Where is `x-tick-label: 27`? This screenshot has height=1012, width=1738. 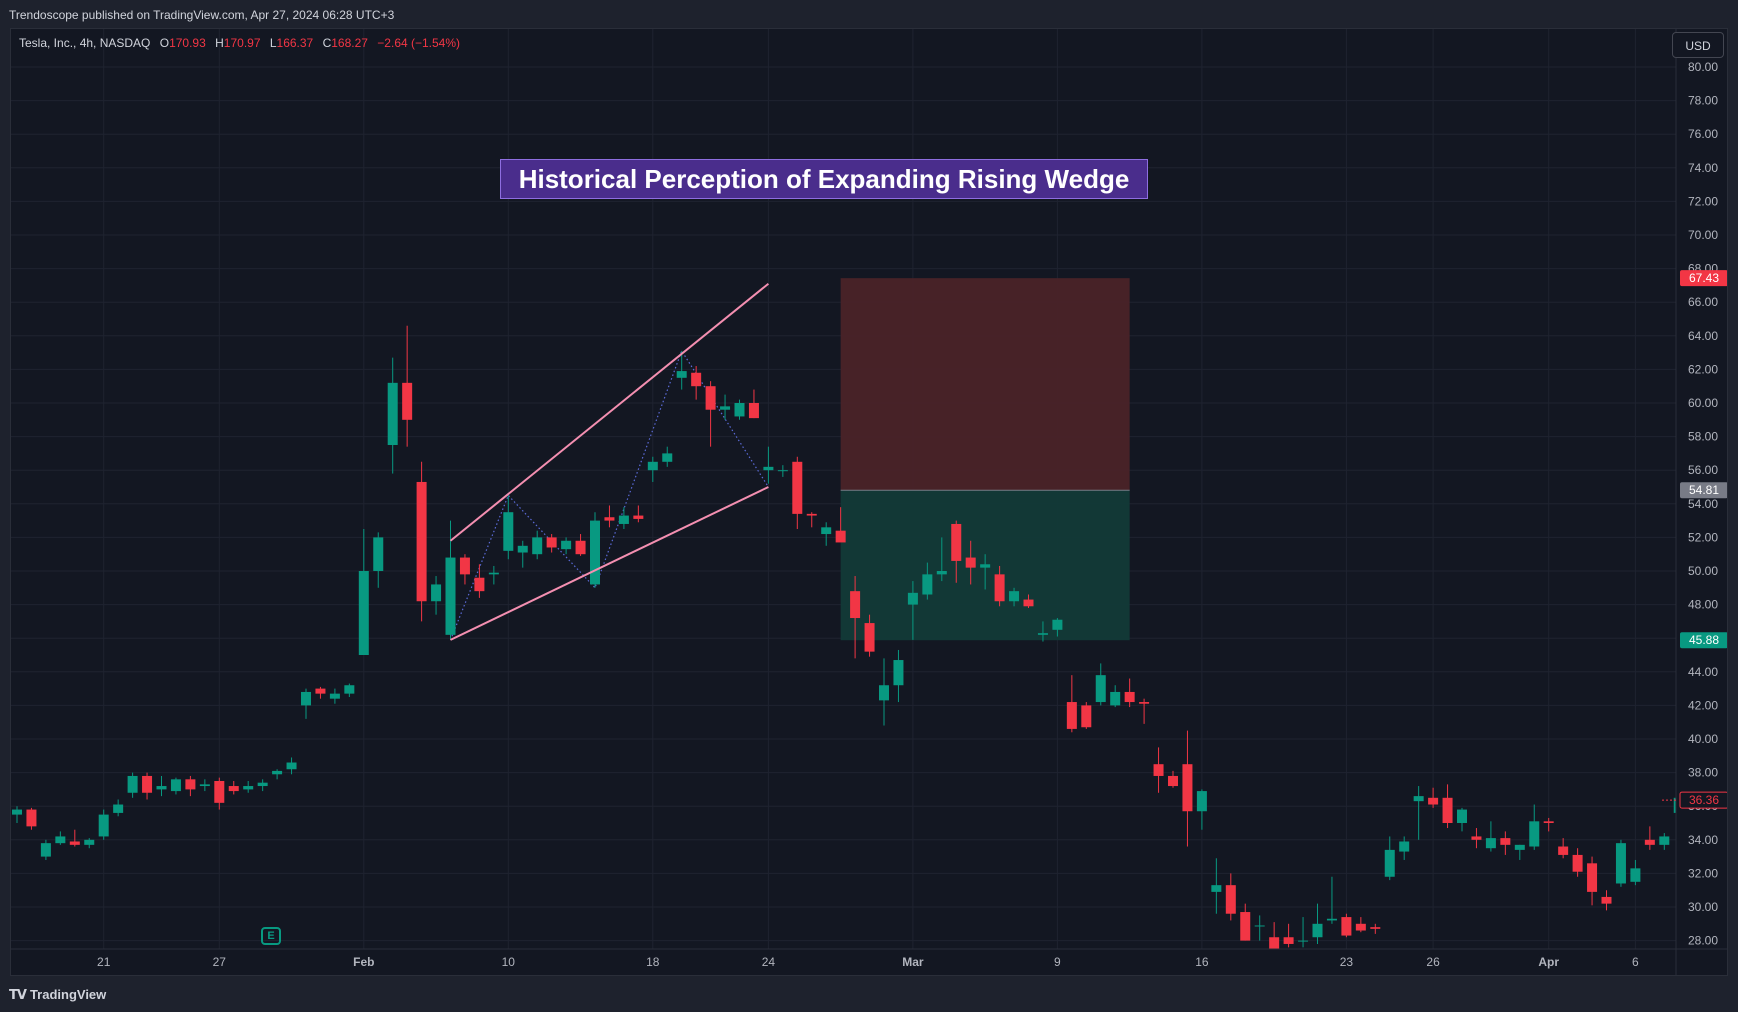
x-tick-label: 27 is located at coordinates (220, 962).